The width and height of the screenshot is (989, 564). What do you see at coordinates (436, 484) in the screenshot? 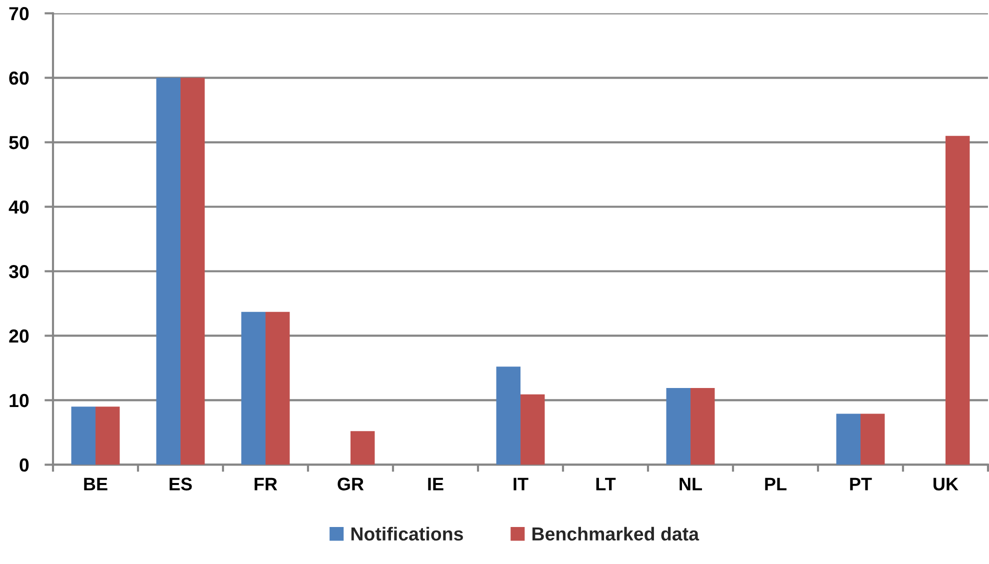
I see `x-tick-label: IE` at bounding box center [436, 484].